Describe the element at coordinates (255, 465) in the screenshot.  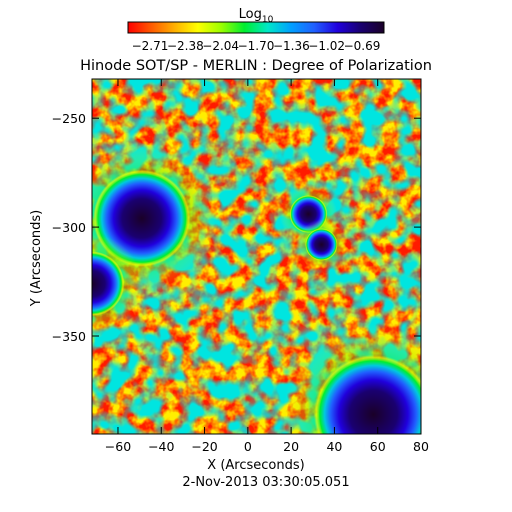
I see `x-axis-label: X (Arcseconds)` at that location.